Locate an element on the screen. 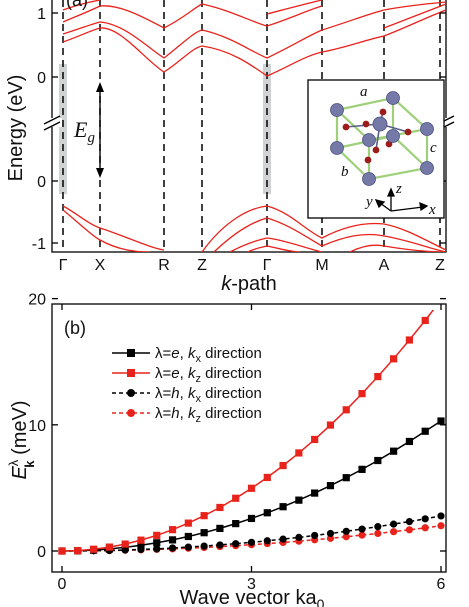 The image size is (469, 607). svg-text: λ=e, kx direction is located at coordinates (208, 355).